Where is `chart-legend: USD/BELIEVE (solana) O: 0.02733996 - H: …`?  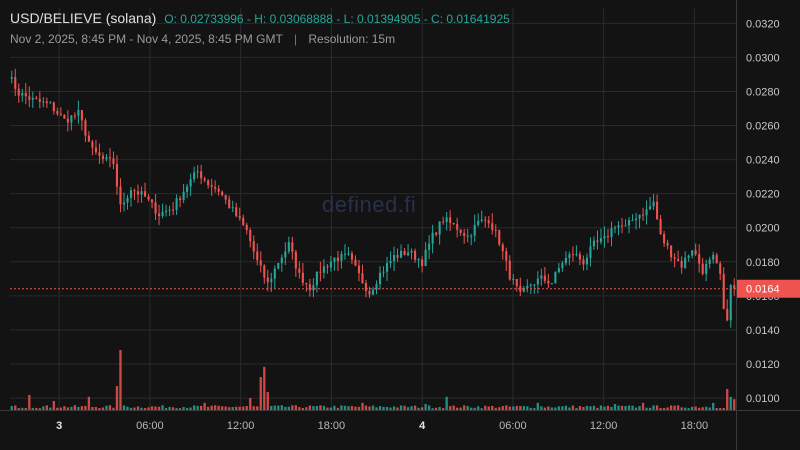 chart-legend: USD/BELIEVE (solana) O: 0.02733996 - H: … is located at coordinates (260, 28).